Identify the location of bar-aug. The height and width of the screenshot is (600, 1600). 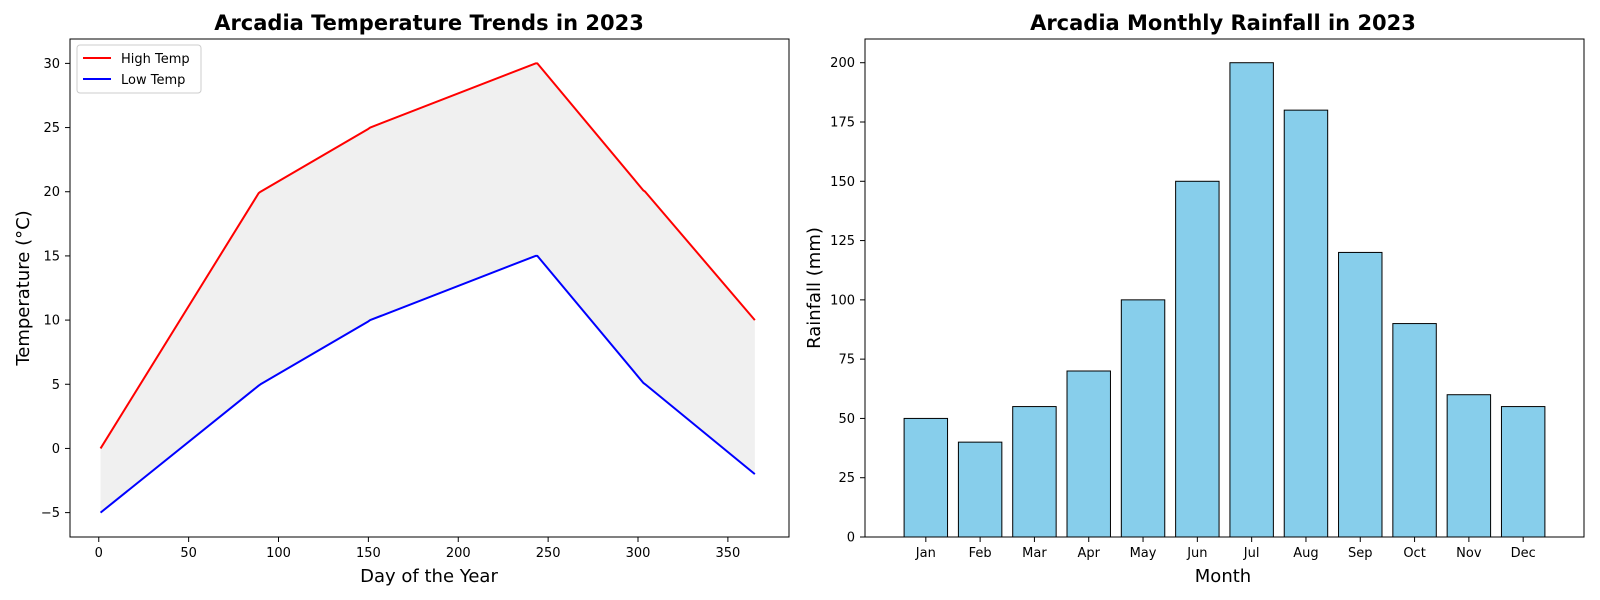
(1306, 323).